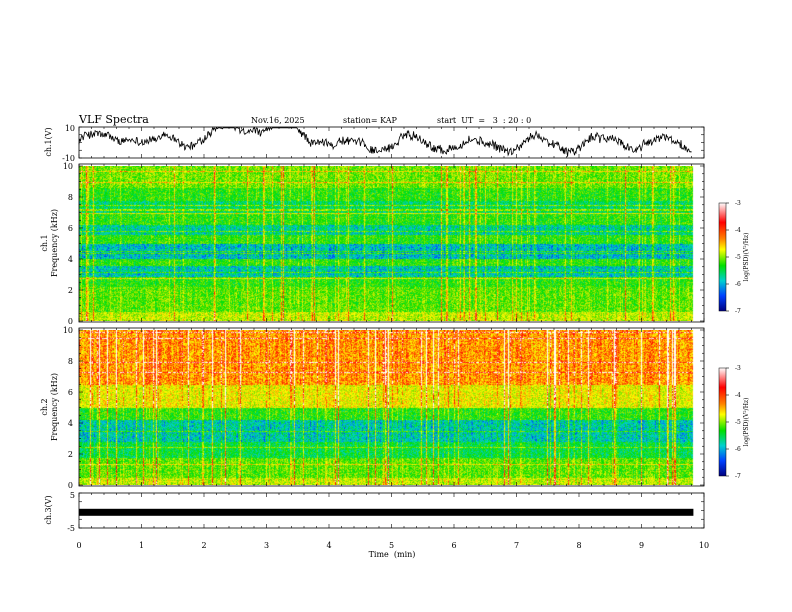  What do you see at coordinates (54, 243) in the screenshot?
I see `ch1-spectrogram-ylabel-frequency: Frequency (kHz)` at bounding box center [54, 243].